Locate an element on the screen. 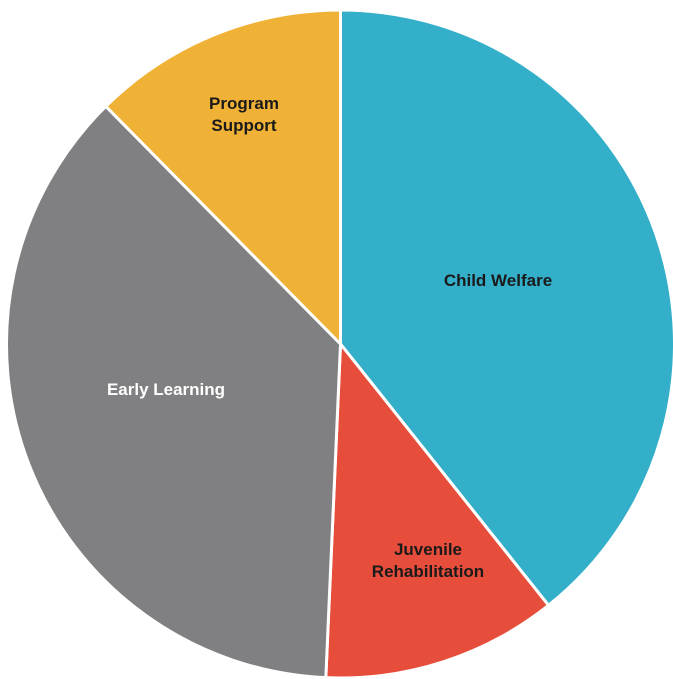  slice-label-line: Early Learning is located at coordinates (166, 389).